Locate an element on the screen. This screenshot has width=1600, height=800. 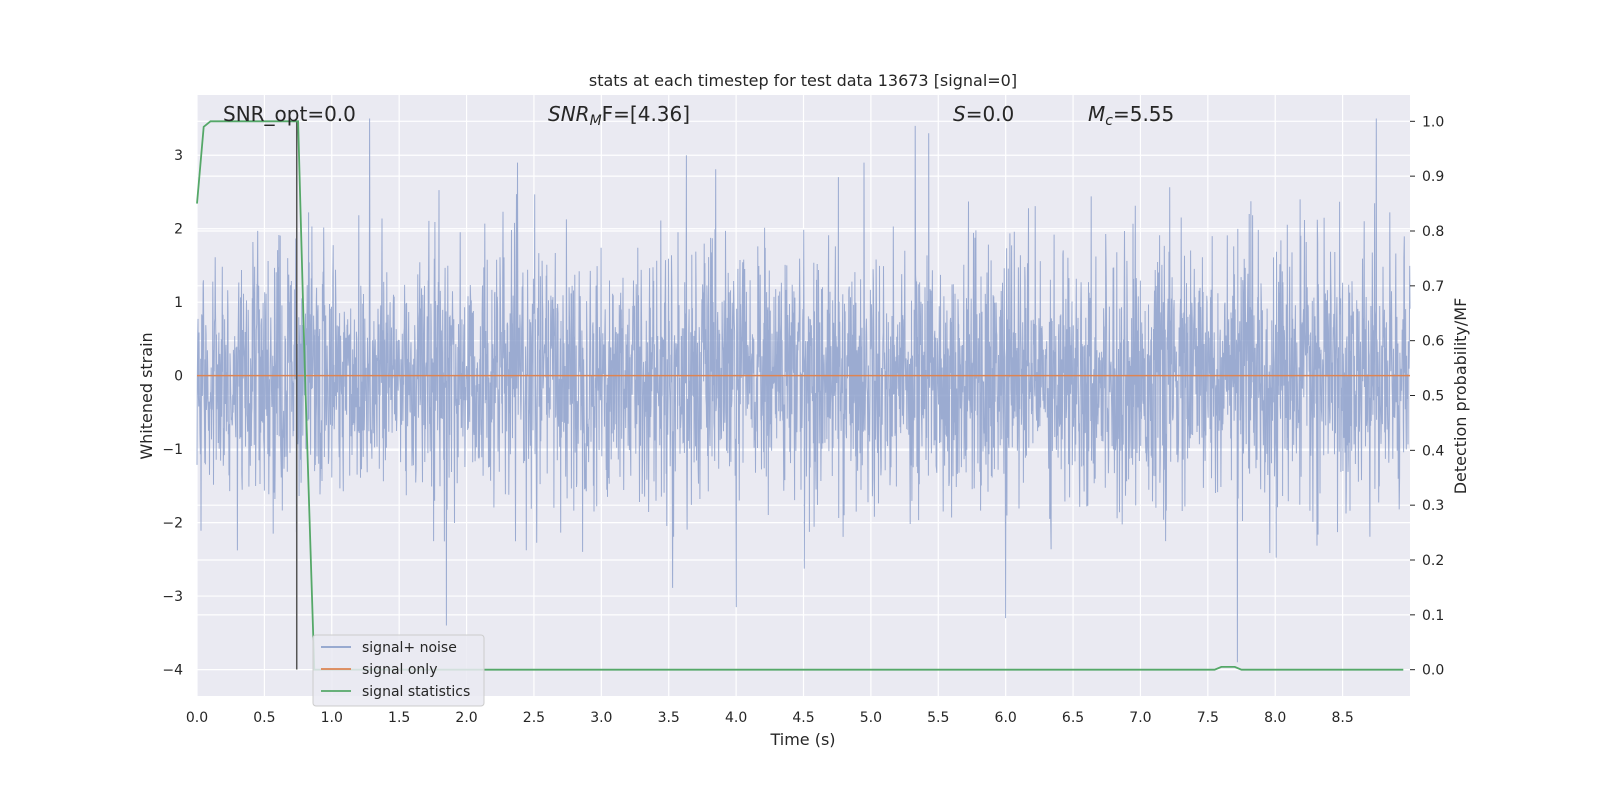
x-axis-label: Time (s) is located at coordinates (802, 739).